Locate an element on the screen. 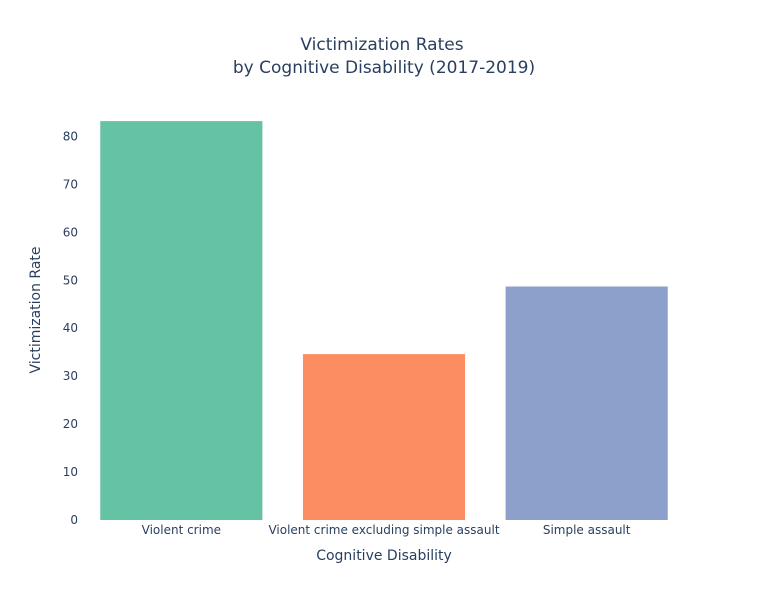  y-tick-label: 70 is located at coordinates (70, 184).